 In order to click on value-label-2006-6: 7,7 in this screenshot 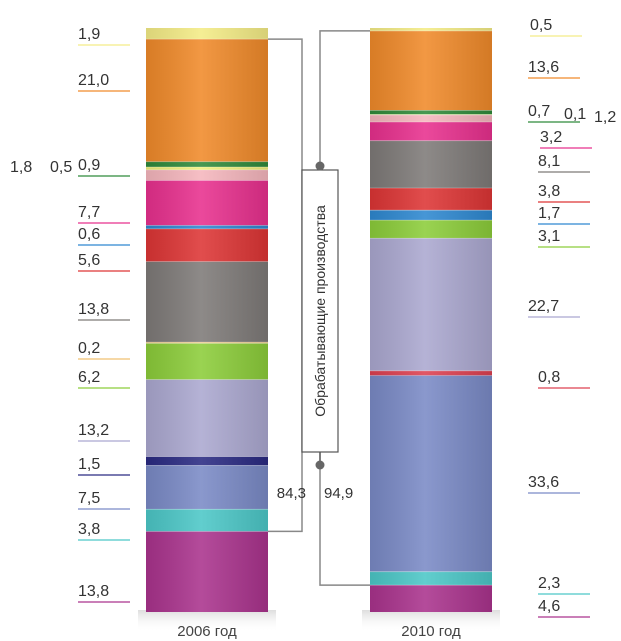, I will do `click(89, 212)`.